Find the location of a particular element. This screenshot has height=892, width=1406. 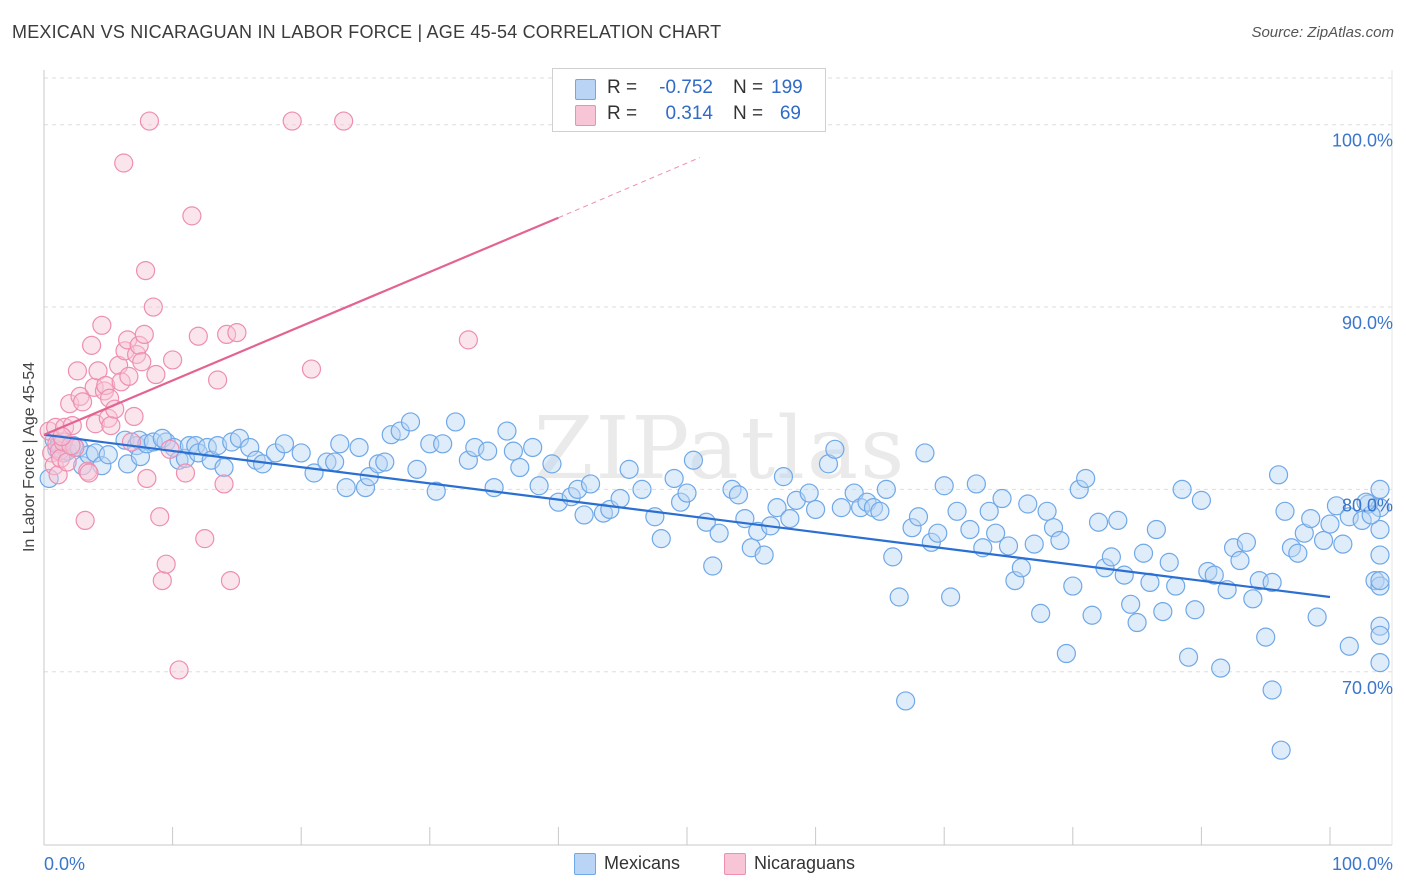

n-label: N = is located at coordinates (748, 87).